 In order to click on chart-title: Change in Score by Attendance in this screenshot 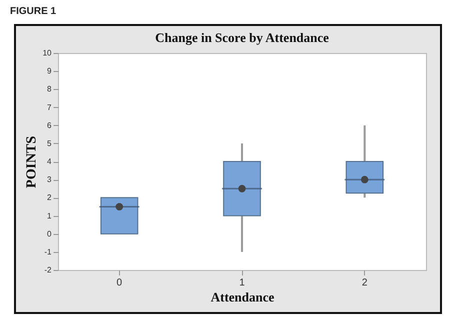, I will do `click(242, 37)`.